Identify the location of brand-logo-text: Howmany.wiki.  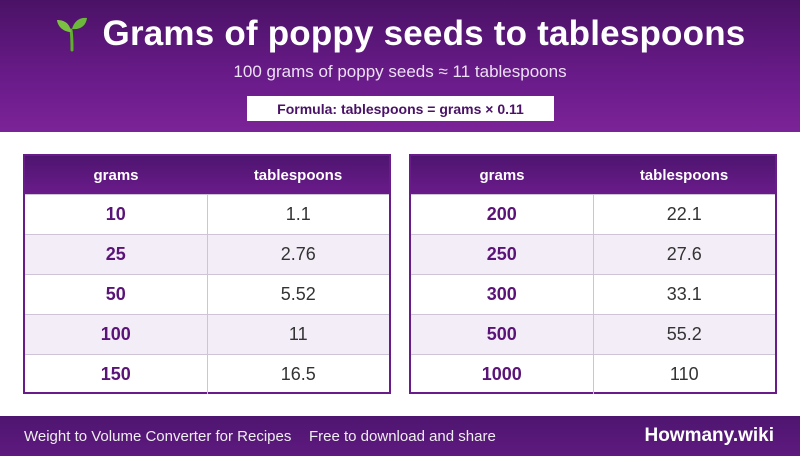
(709, 435).